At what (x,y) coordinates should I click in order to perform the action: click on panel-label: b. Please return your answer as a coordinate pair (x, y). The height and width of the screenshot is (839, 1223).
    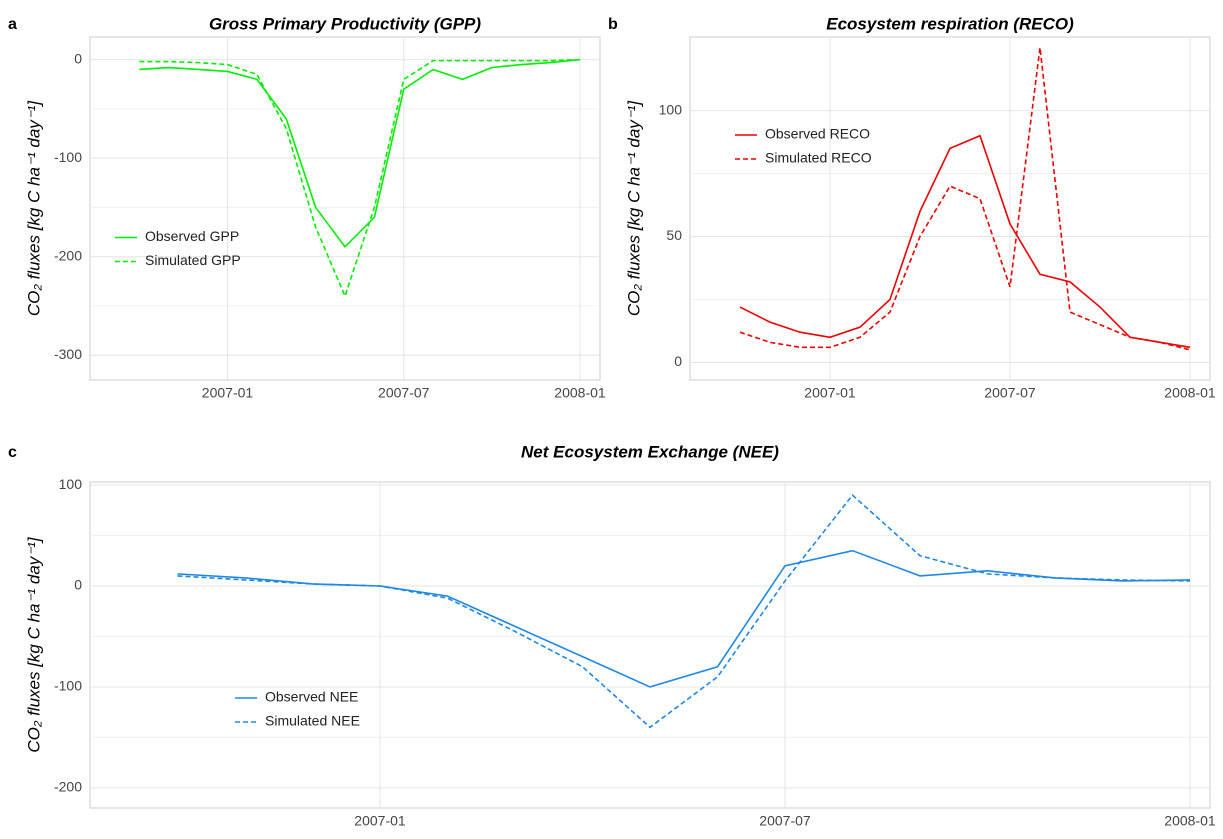
    Looking at the image, I should click on (613, 24).